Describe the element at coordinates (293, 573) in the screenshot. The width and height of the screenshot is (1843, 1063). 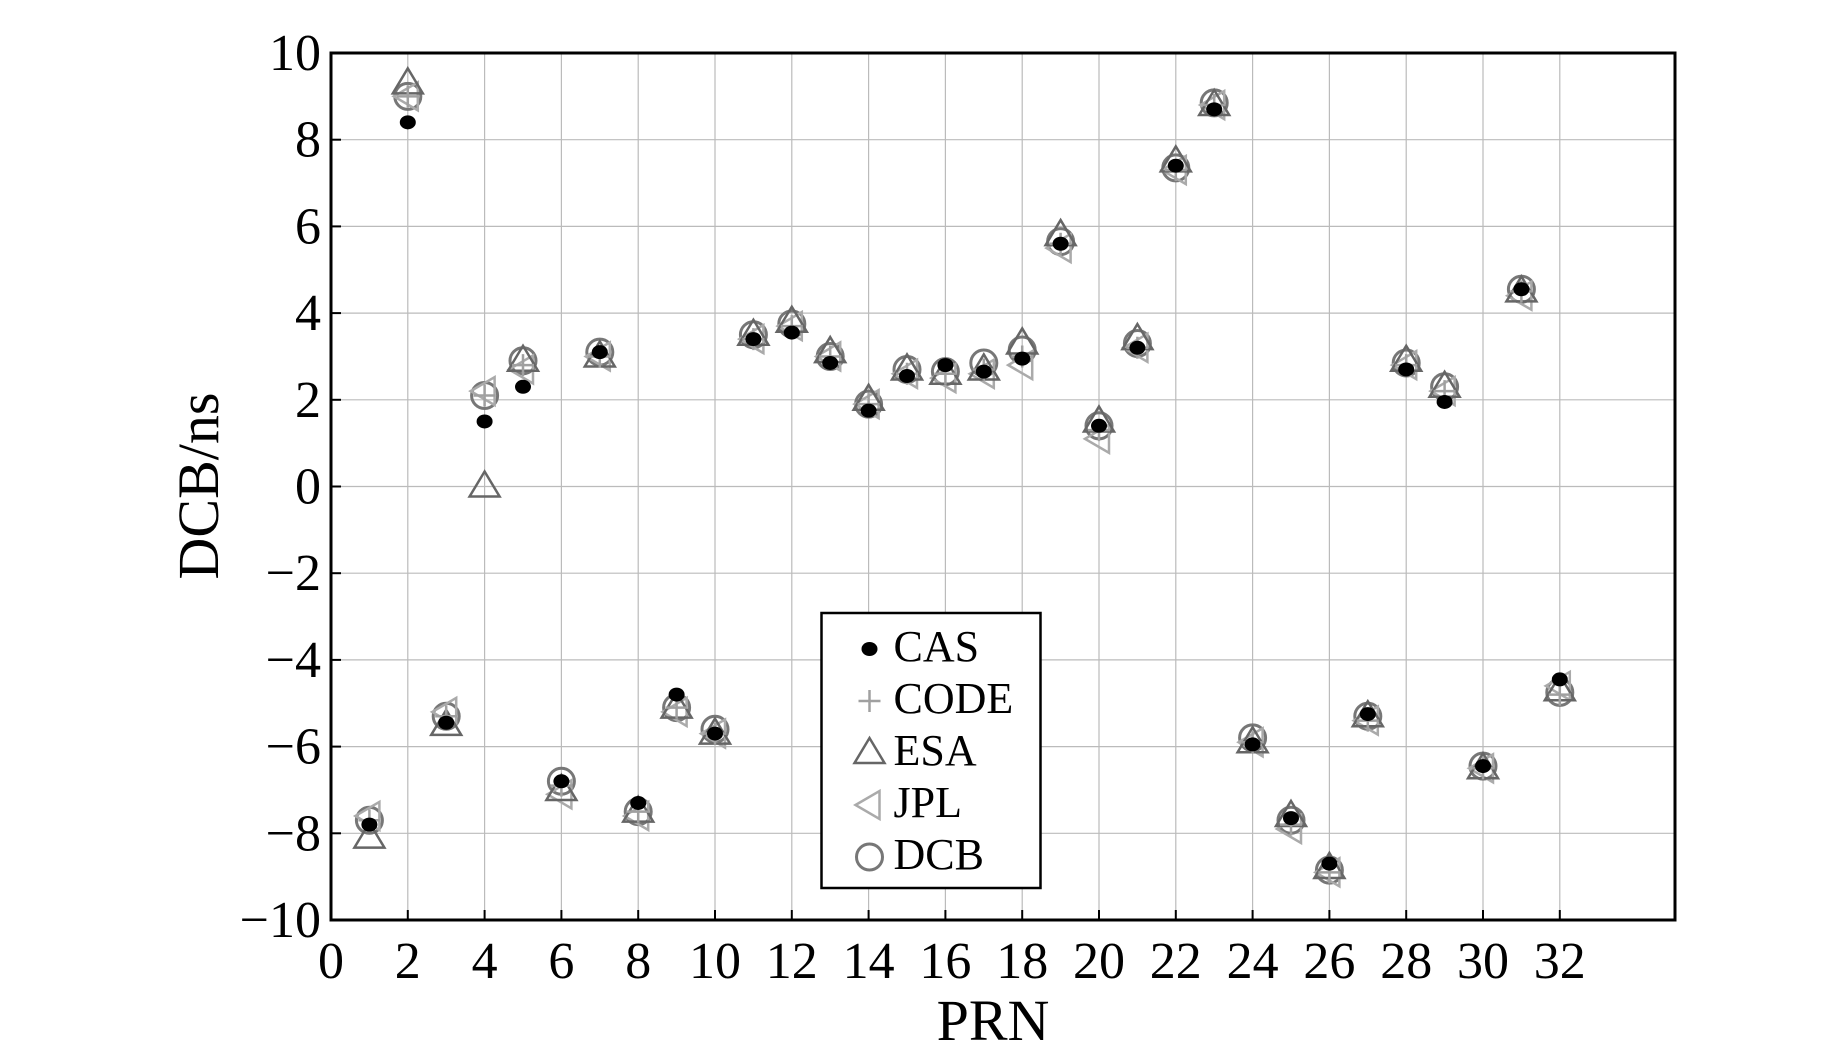
I see `y-tick-label: −2` at that location.